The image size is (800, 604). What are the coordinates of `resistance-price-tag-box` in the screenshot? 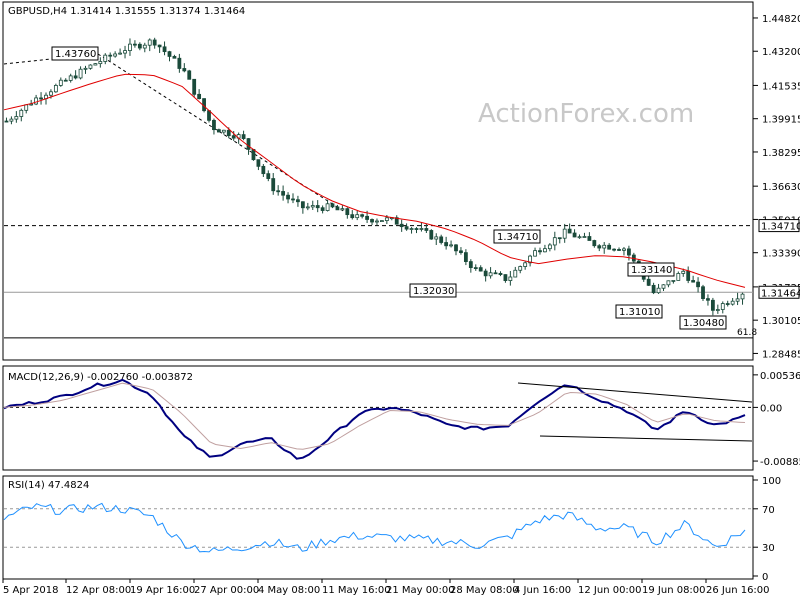 It's located at (779, 226).